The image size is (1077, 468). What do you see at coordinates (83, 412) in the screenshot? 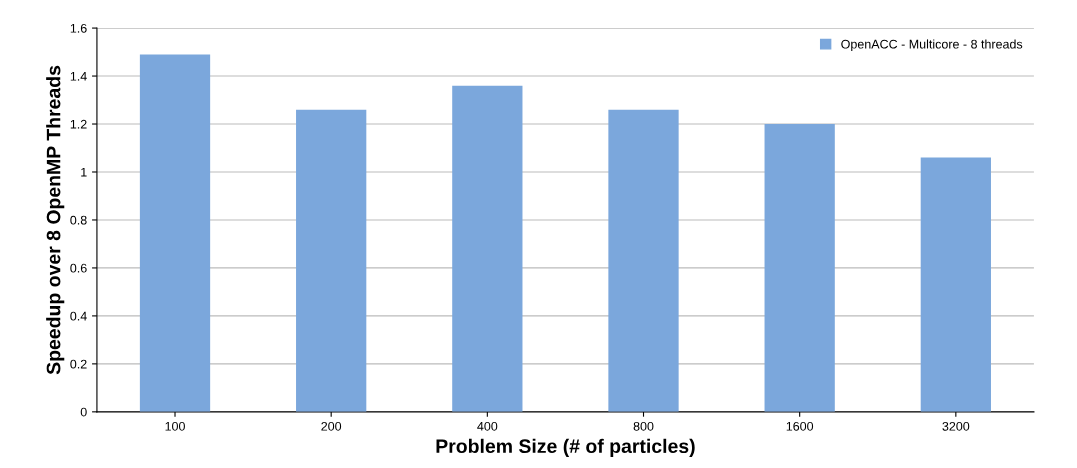
I see `y-tick-label: 0` at bounding box center [83, 412].